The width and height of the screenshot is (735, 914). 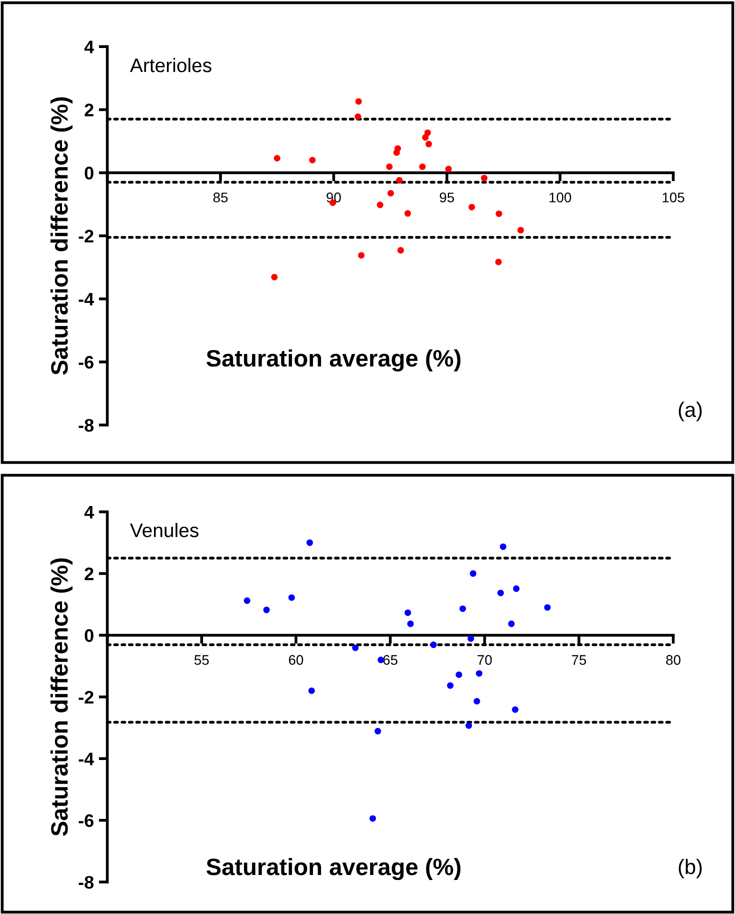 I want to click on x-tick-label: 65, so click(x=390, y=660).